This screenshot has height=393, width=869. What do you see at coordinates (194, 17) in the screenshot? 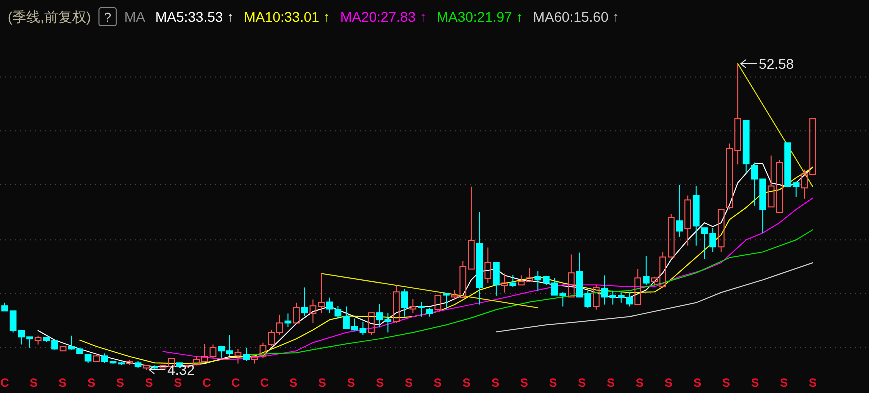
I see `text: MA5:33.53 ↑` at bounding box center [194, 17].